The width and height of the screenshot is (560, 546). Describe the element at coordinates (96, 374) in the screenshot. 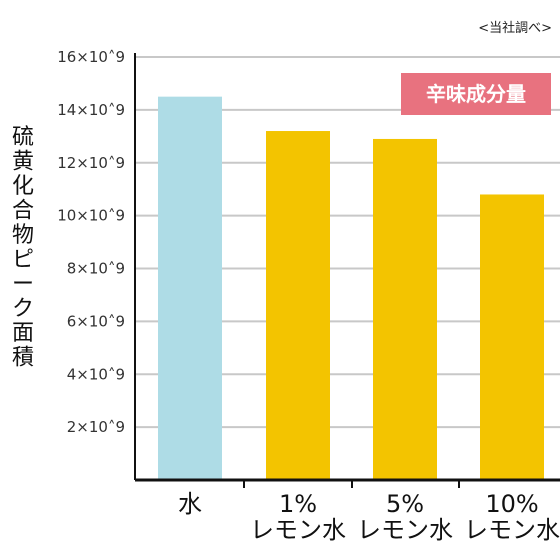

I see `y-tick-label: 4×10˄9` at that location.